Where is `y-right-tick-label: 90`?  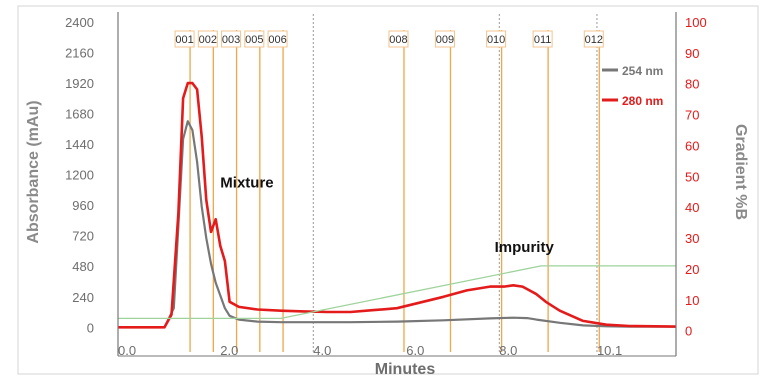 y-right-tick-label: 90 is located at coordinates (692, 53).